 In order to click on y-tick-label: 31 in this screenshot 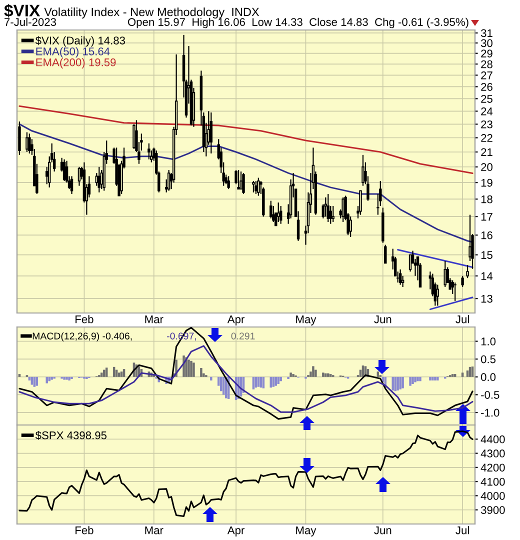, I will do `click(486, 33)`.